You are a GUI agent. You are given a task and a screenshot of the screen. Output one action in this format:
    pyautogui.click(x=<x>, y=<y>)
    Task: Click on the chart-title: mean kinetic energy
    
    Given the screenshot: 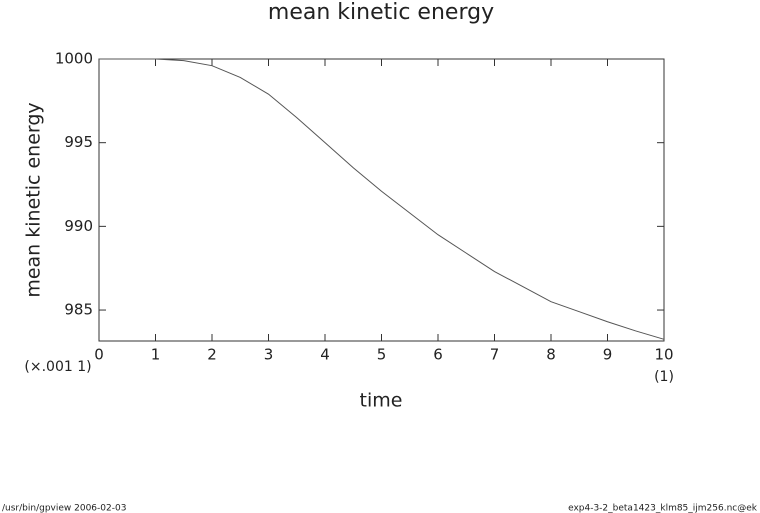 What is the action you would take?
    pyautogui.click(x=381, y=12)
    